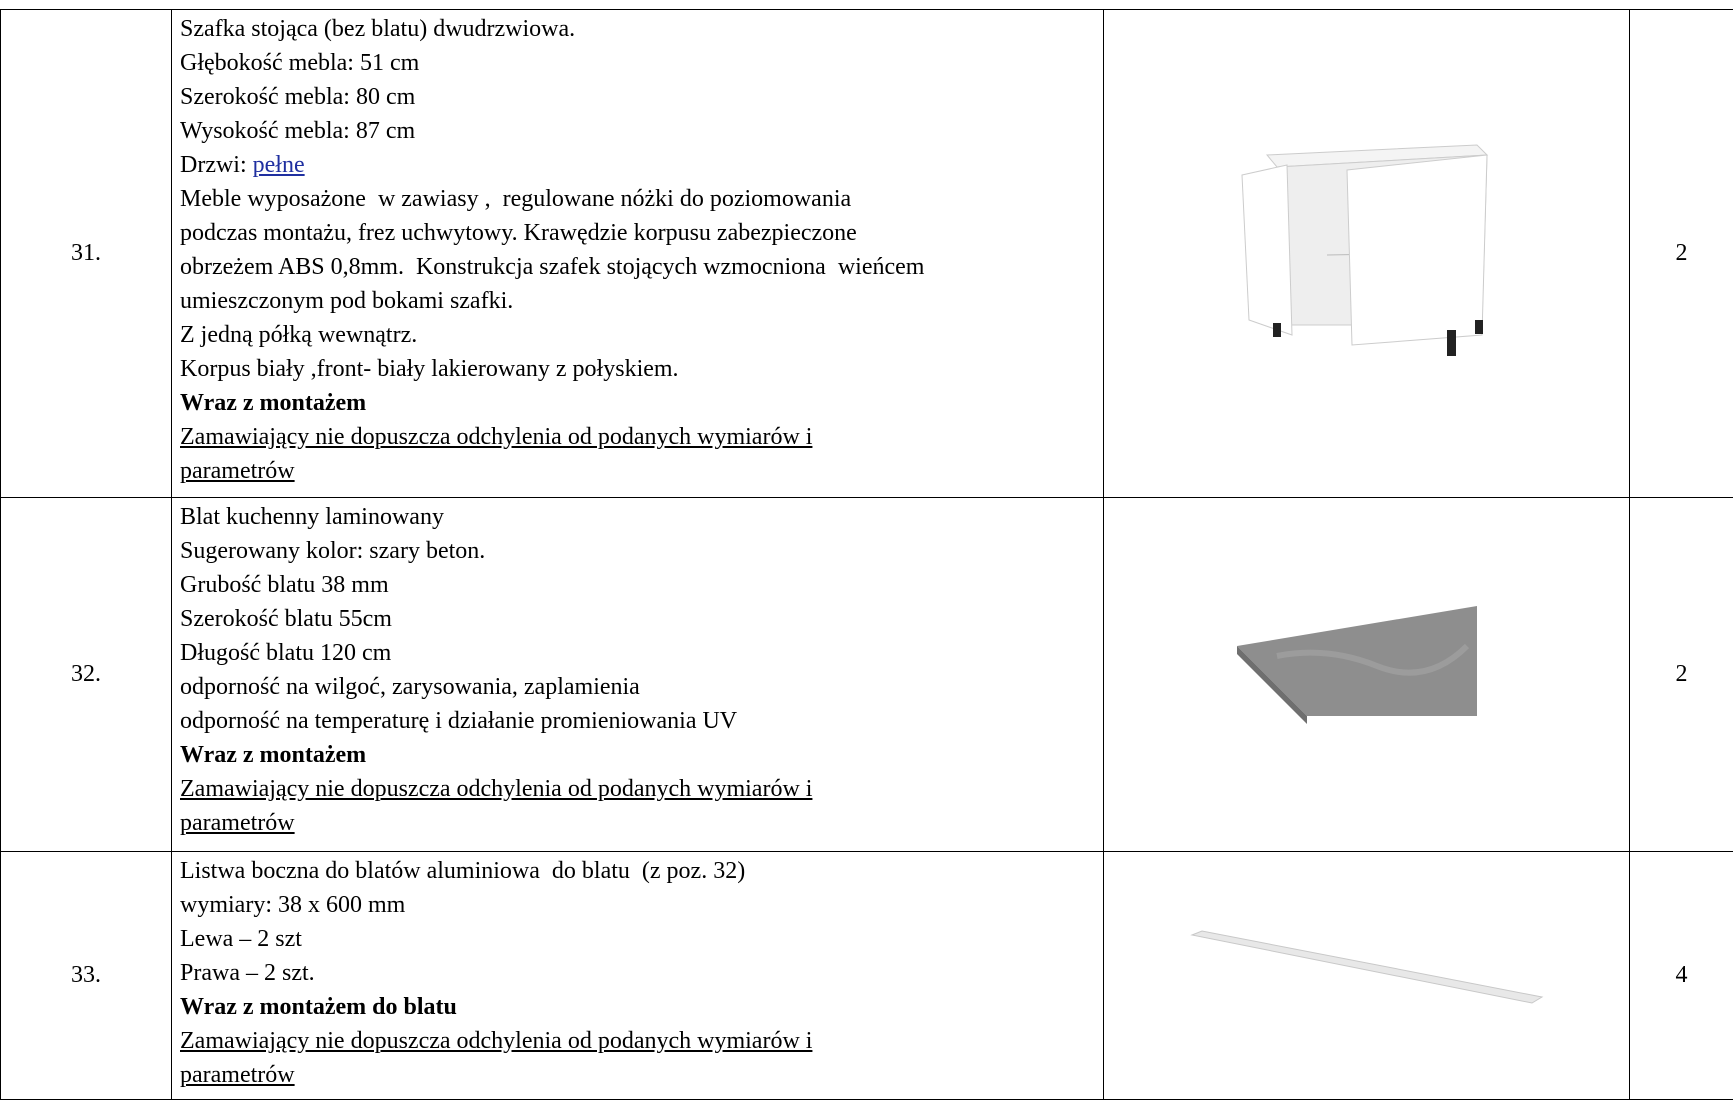 The height and width of the screenshot is (1100, 1733). Describe the element at coordinates (241, 939) in the screenshot. I see `line-text: Lewa – 2 szt` at that location.